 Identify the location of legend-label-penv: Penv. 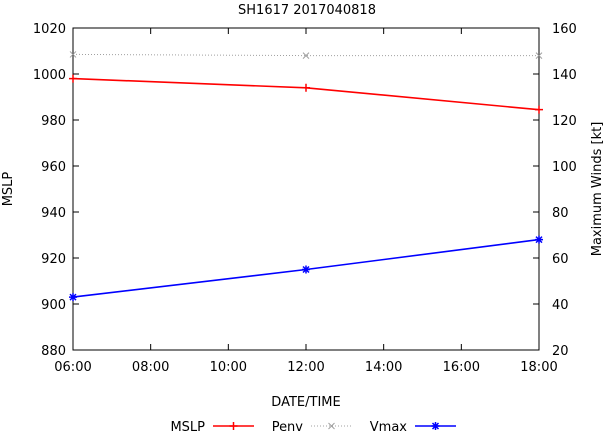
(288, 426).